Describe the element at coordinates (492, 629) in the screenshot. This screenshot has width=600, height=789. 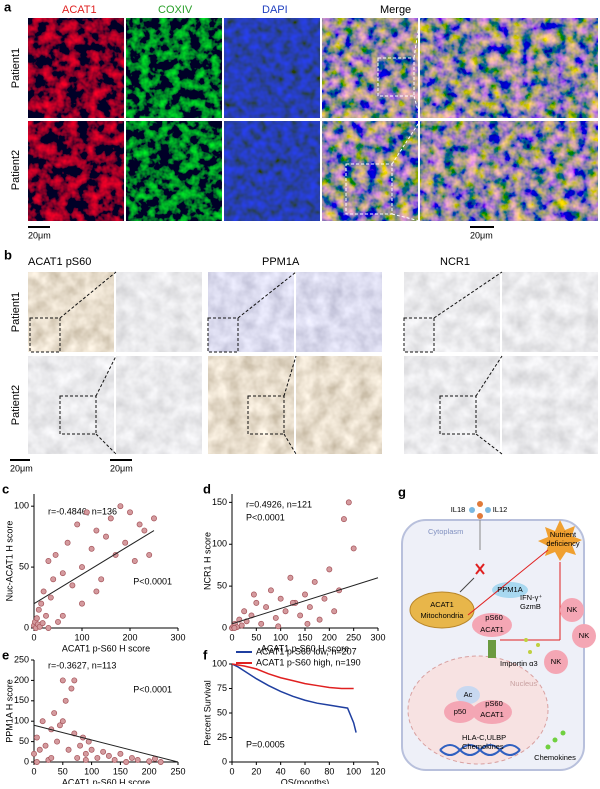
I see `label: ACAT1` at that location.